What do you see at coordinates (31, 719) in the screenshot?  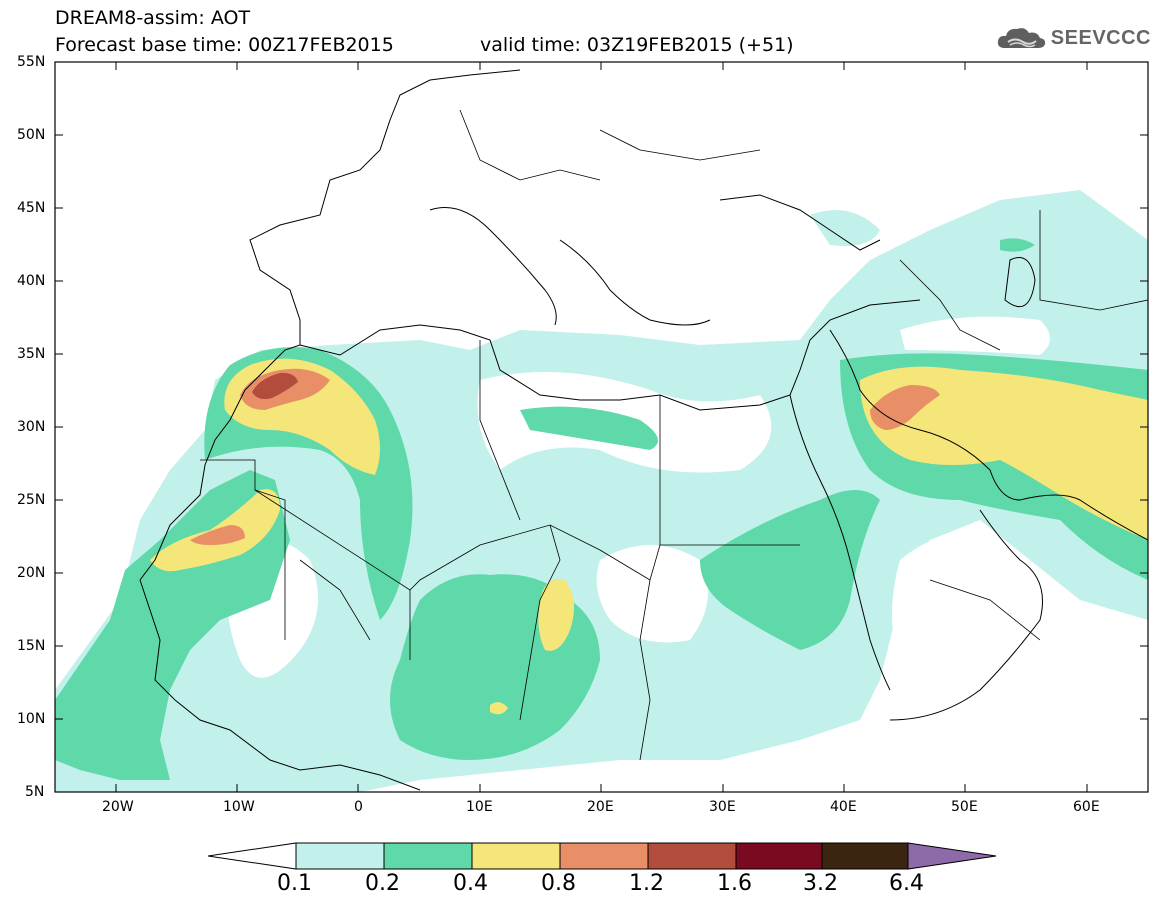 I see `lat-label-10n: 10N` at bounding box center [31, 719].